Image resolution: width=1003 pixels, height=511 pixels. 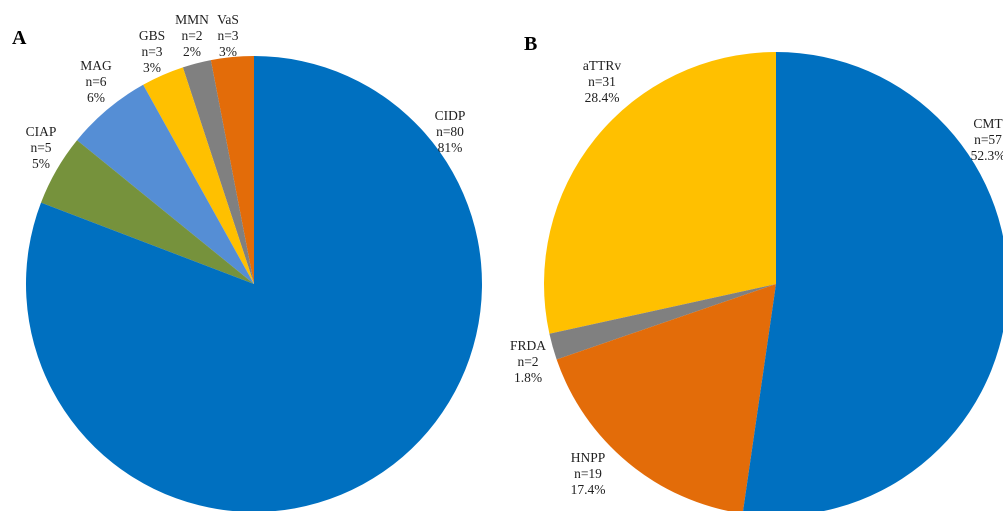 What do you see at coordinates (660, 193) in the screenshot?
I see `pie-slice-attrv` at bounding box center [660, 193].